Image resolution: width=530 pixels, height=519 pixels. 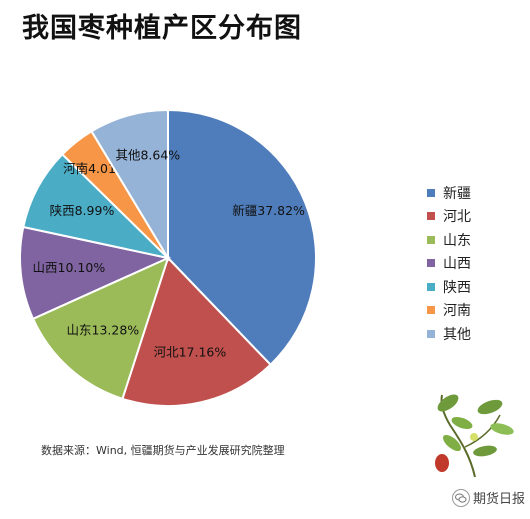 What do you see at coordinates (457, 264) in the screenshot?
I see `legend-label: 山西` at bounding box center [457, 264].